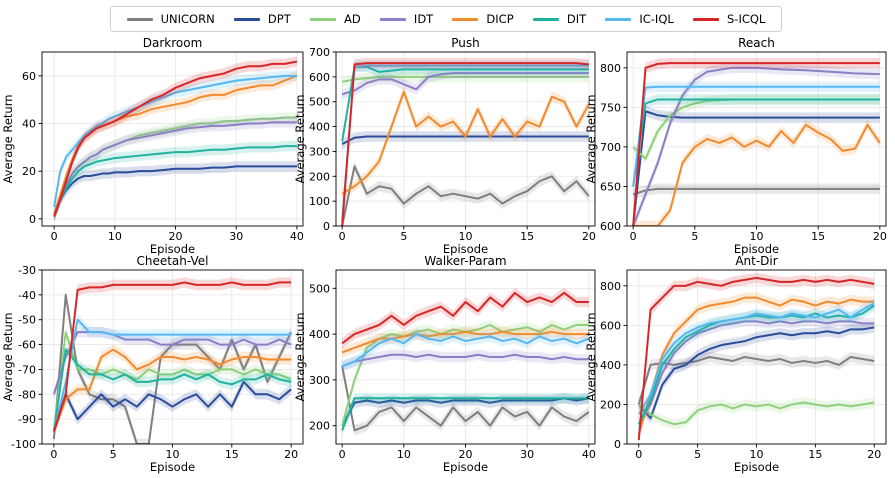 The width and height of the screenshot is (895, 478). What do you see at coordinates (559, 19) in the screenshot?
I see `legend-item-dit: DIT` at bounding box center [559, 19].